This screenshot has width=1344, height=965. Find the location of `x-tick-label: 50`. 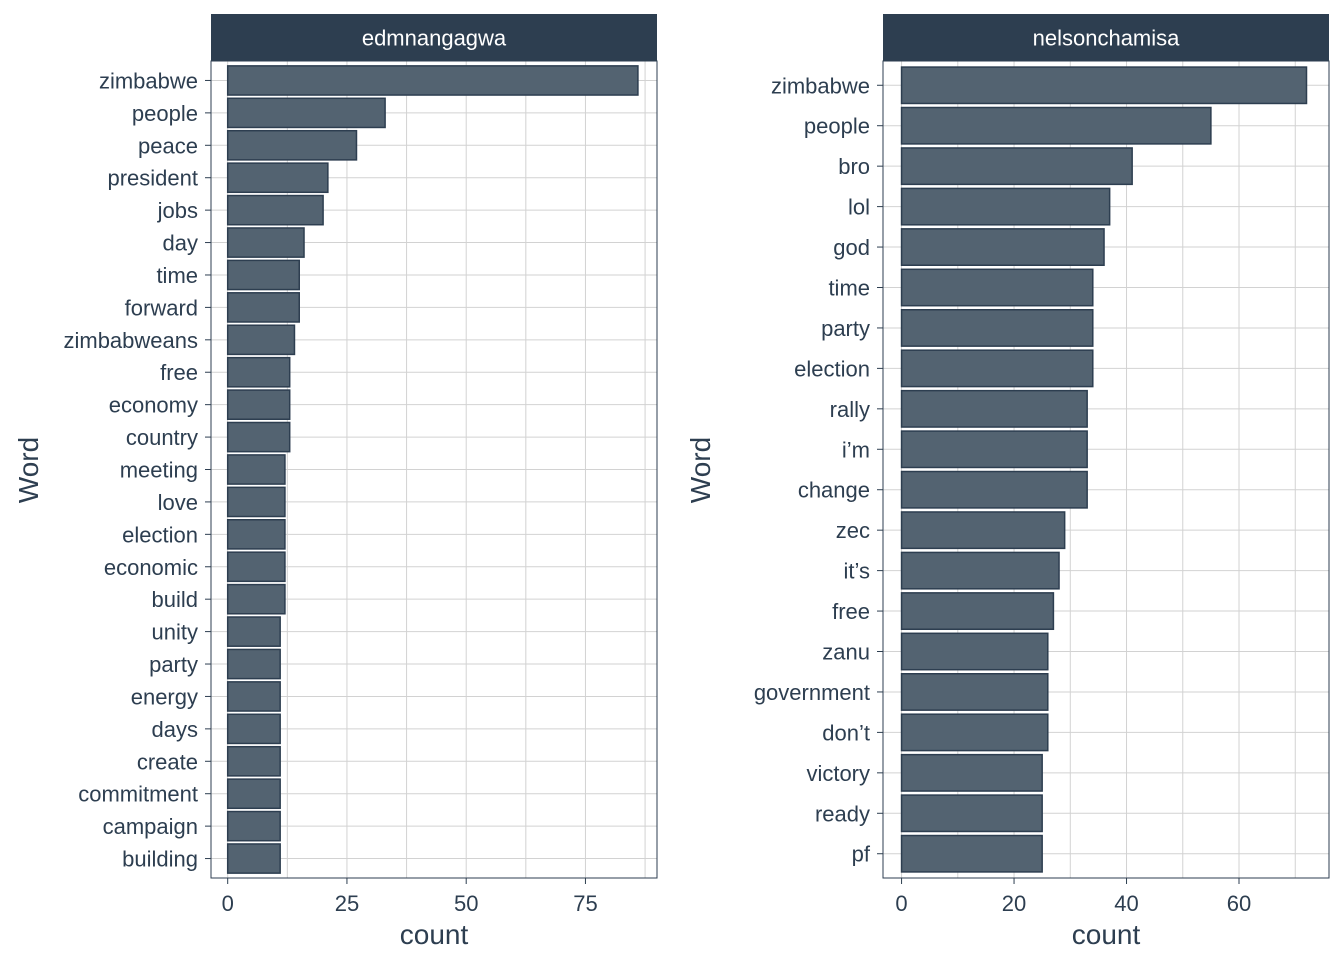

x-tick-label: 50 is located at coordinates (466, 903).